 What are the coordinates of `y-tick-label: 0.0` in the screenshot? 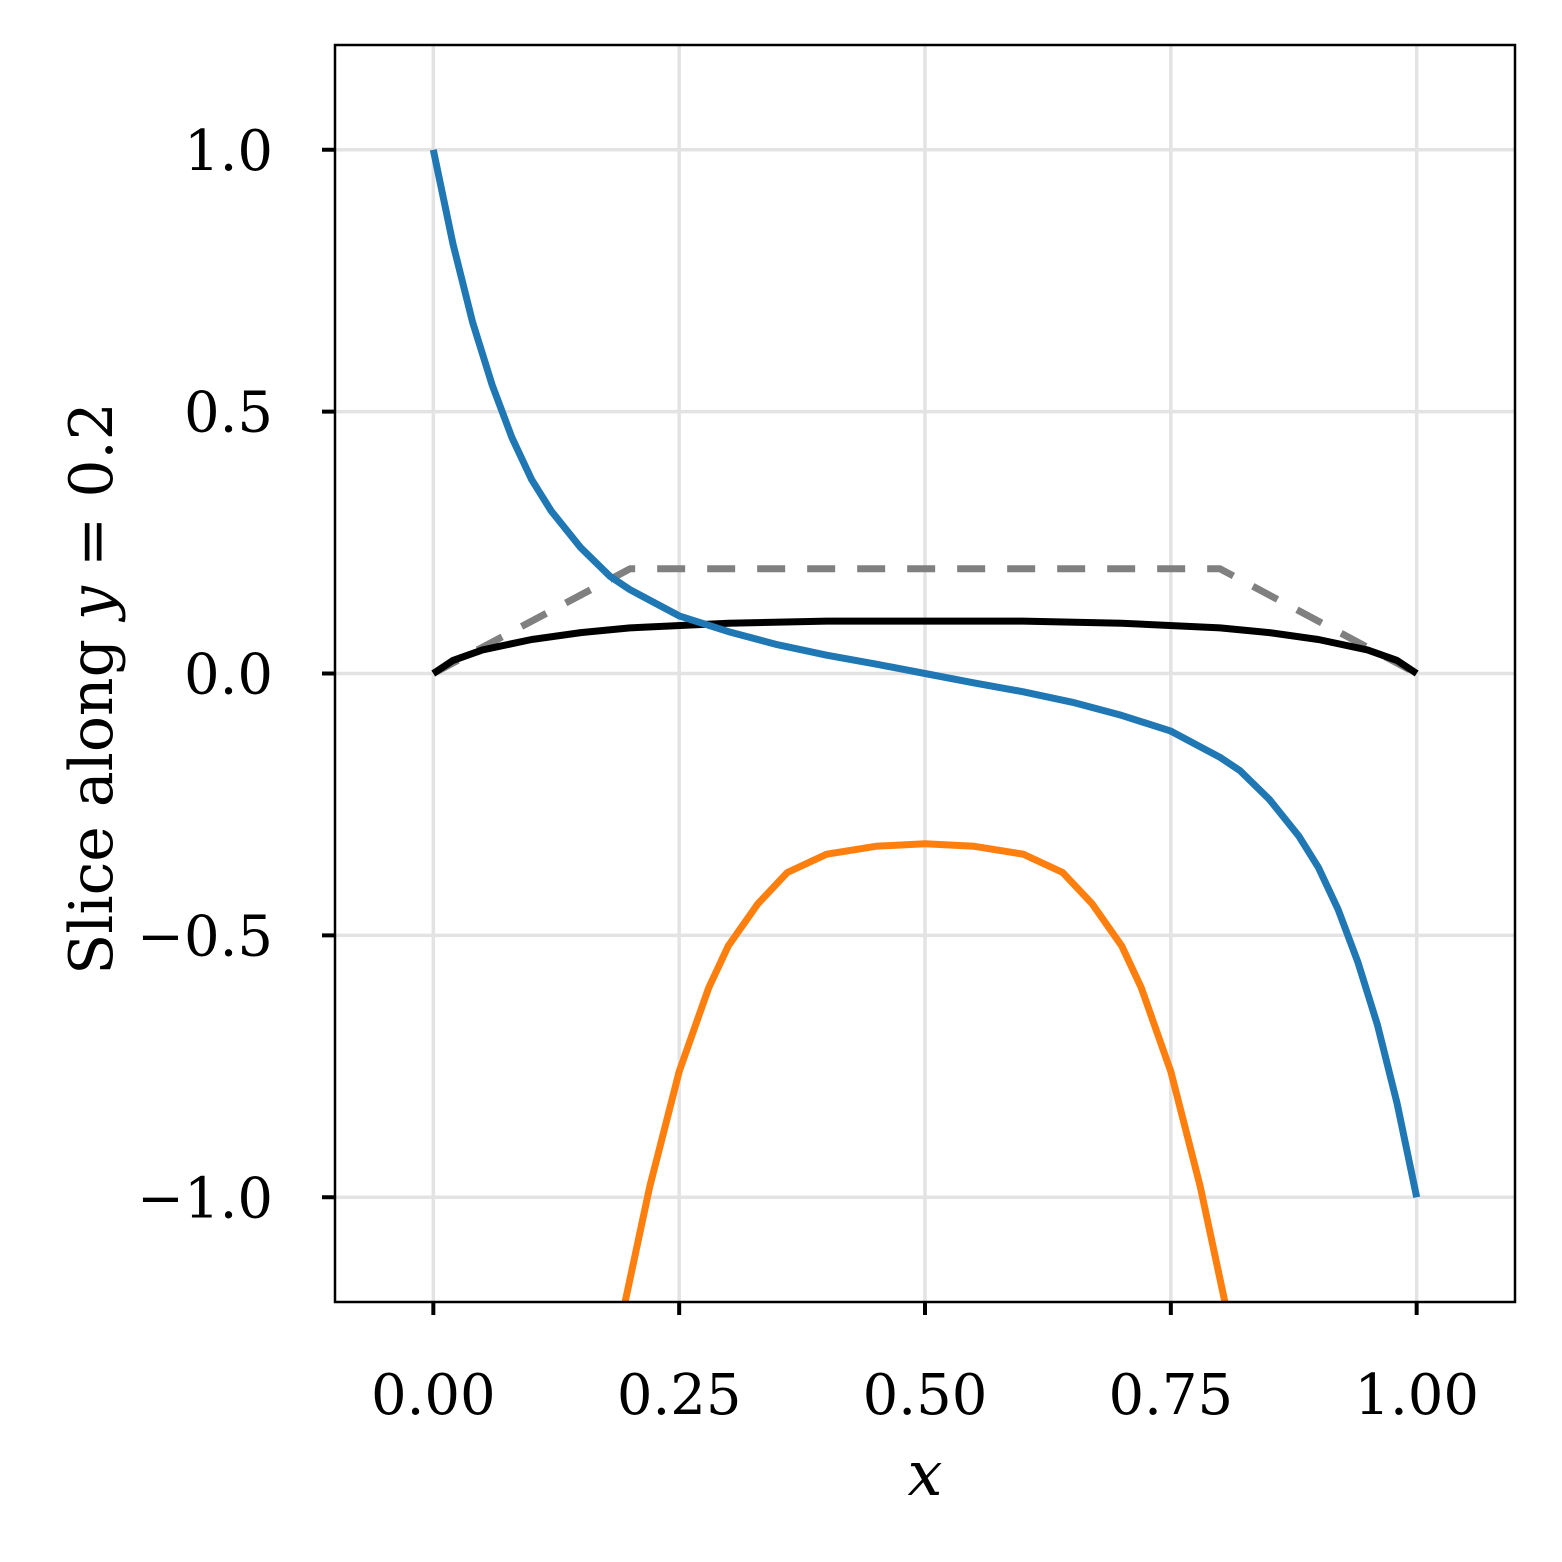 It's located at (228, 675).